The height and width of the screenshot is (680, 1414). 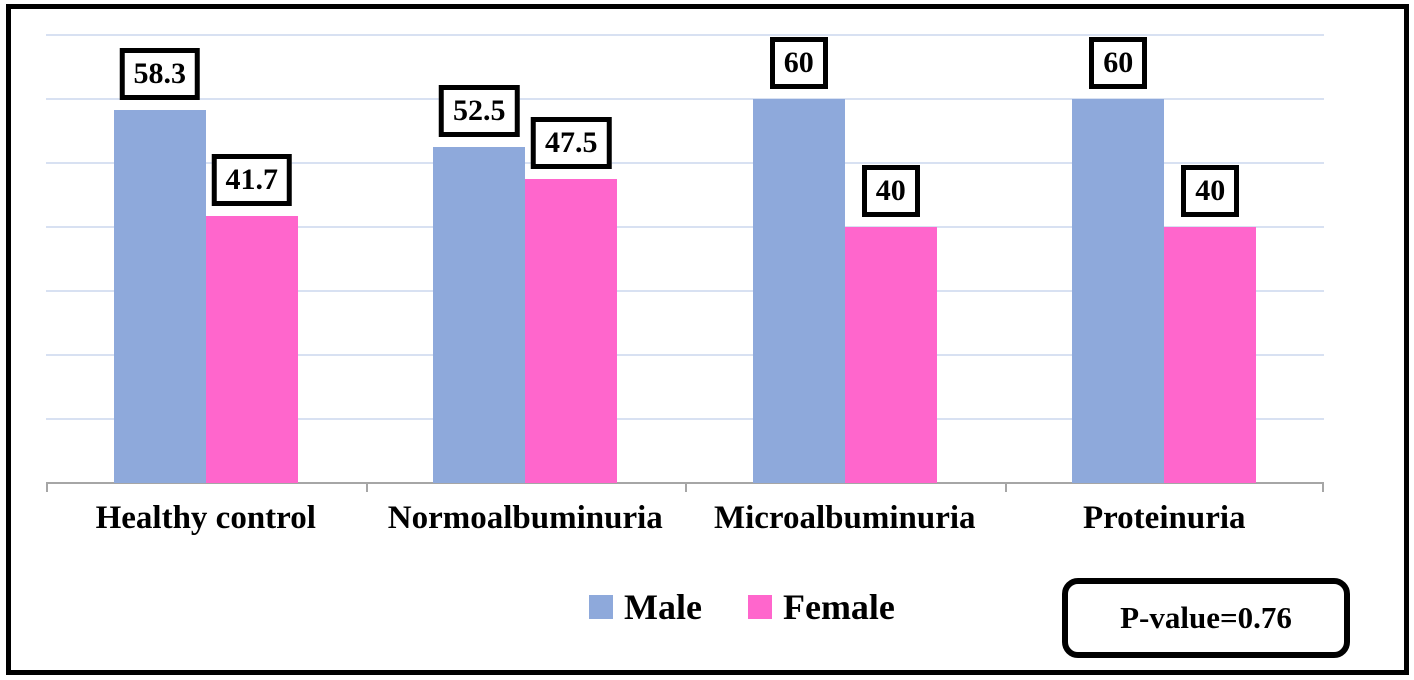 I want to click on bar-male-healthy-control, so click(x=159, y=296).